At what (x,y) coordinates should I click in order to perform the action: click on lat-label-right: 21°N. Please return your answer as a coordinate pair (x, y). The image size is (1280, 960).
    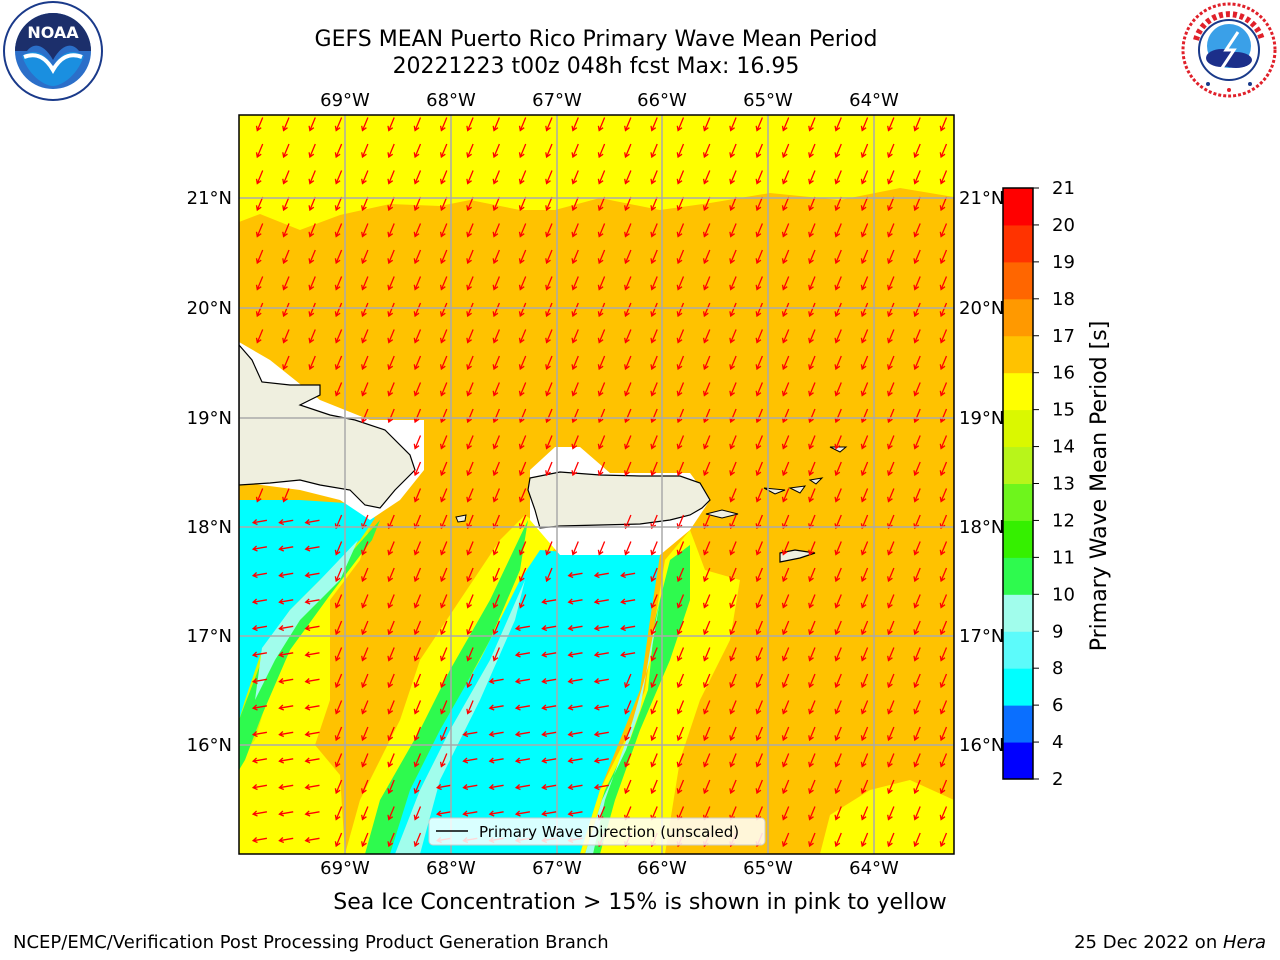
    Looking at the image, I should click on (981, 198).